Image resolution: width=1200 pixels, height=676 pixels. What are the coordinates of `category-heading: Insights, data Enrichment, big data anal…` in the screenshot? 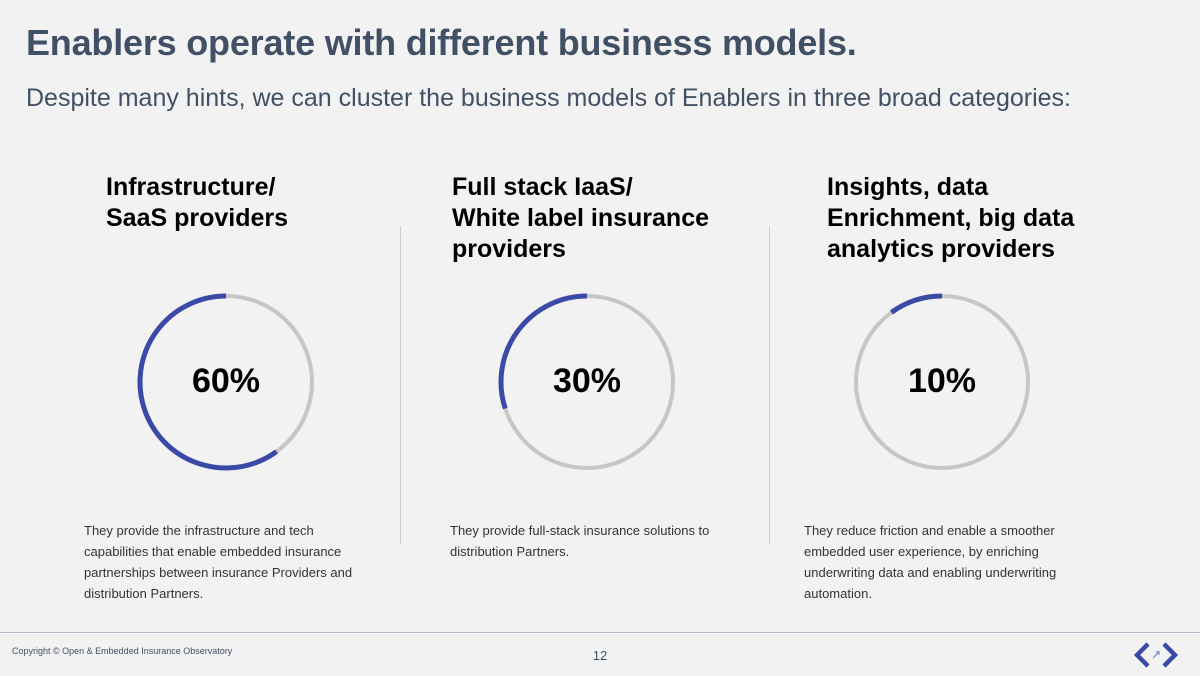 It's located at (951, 218).